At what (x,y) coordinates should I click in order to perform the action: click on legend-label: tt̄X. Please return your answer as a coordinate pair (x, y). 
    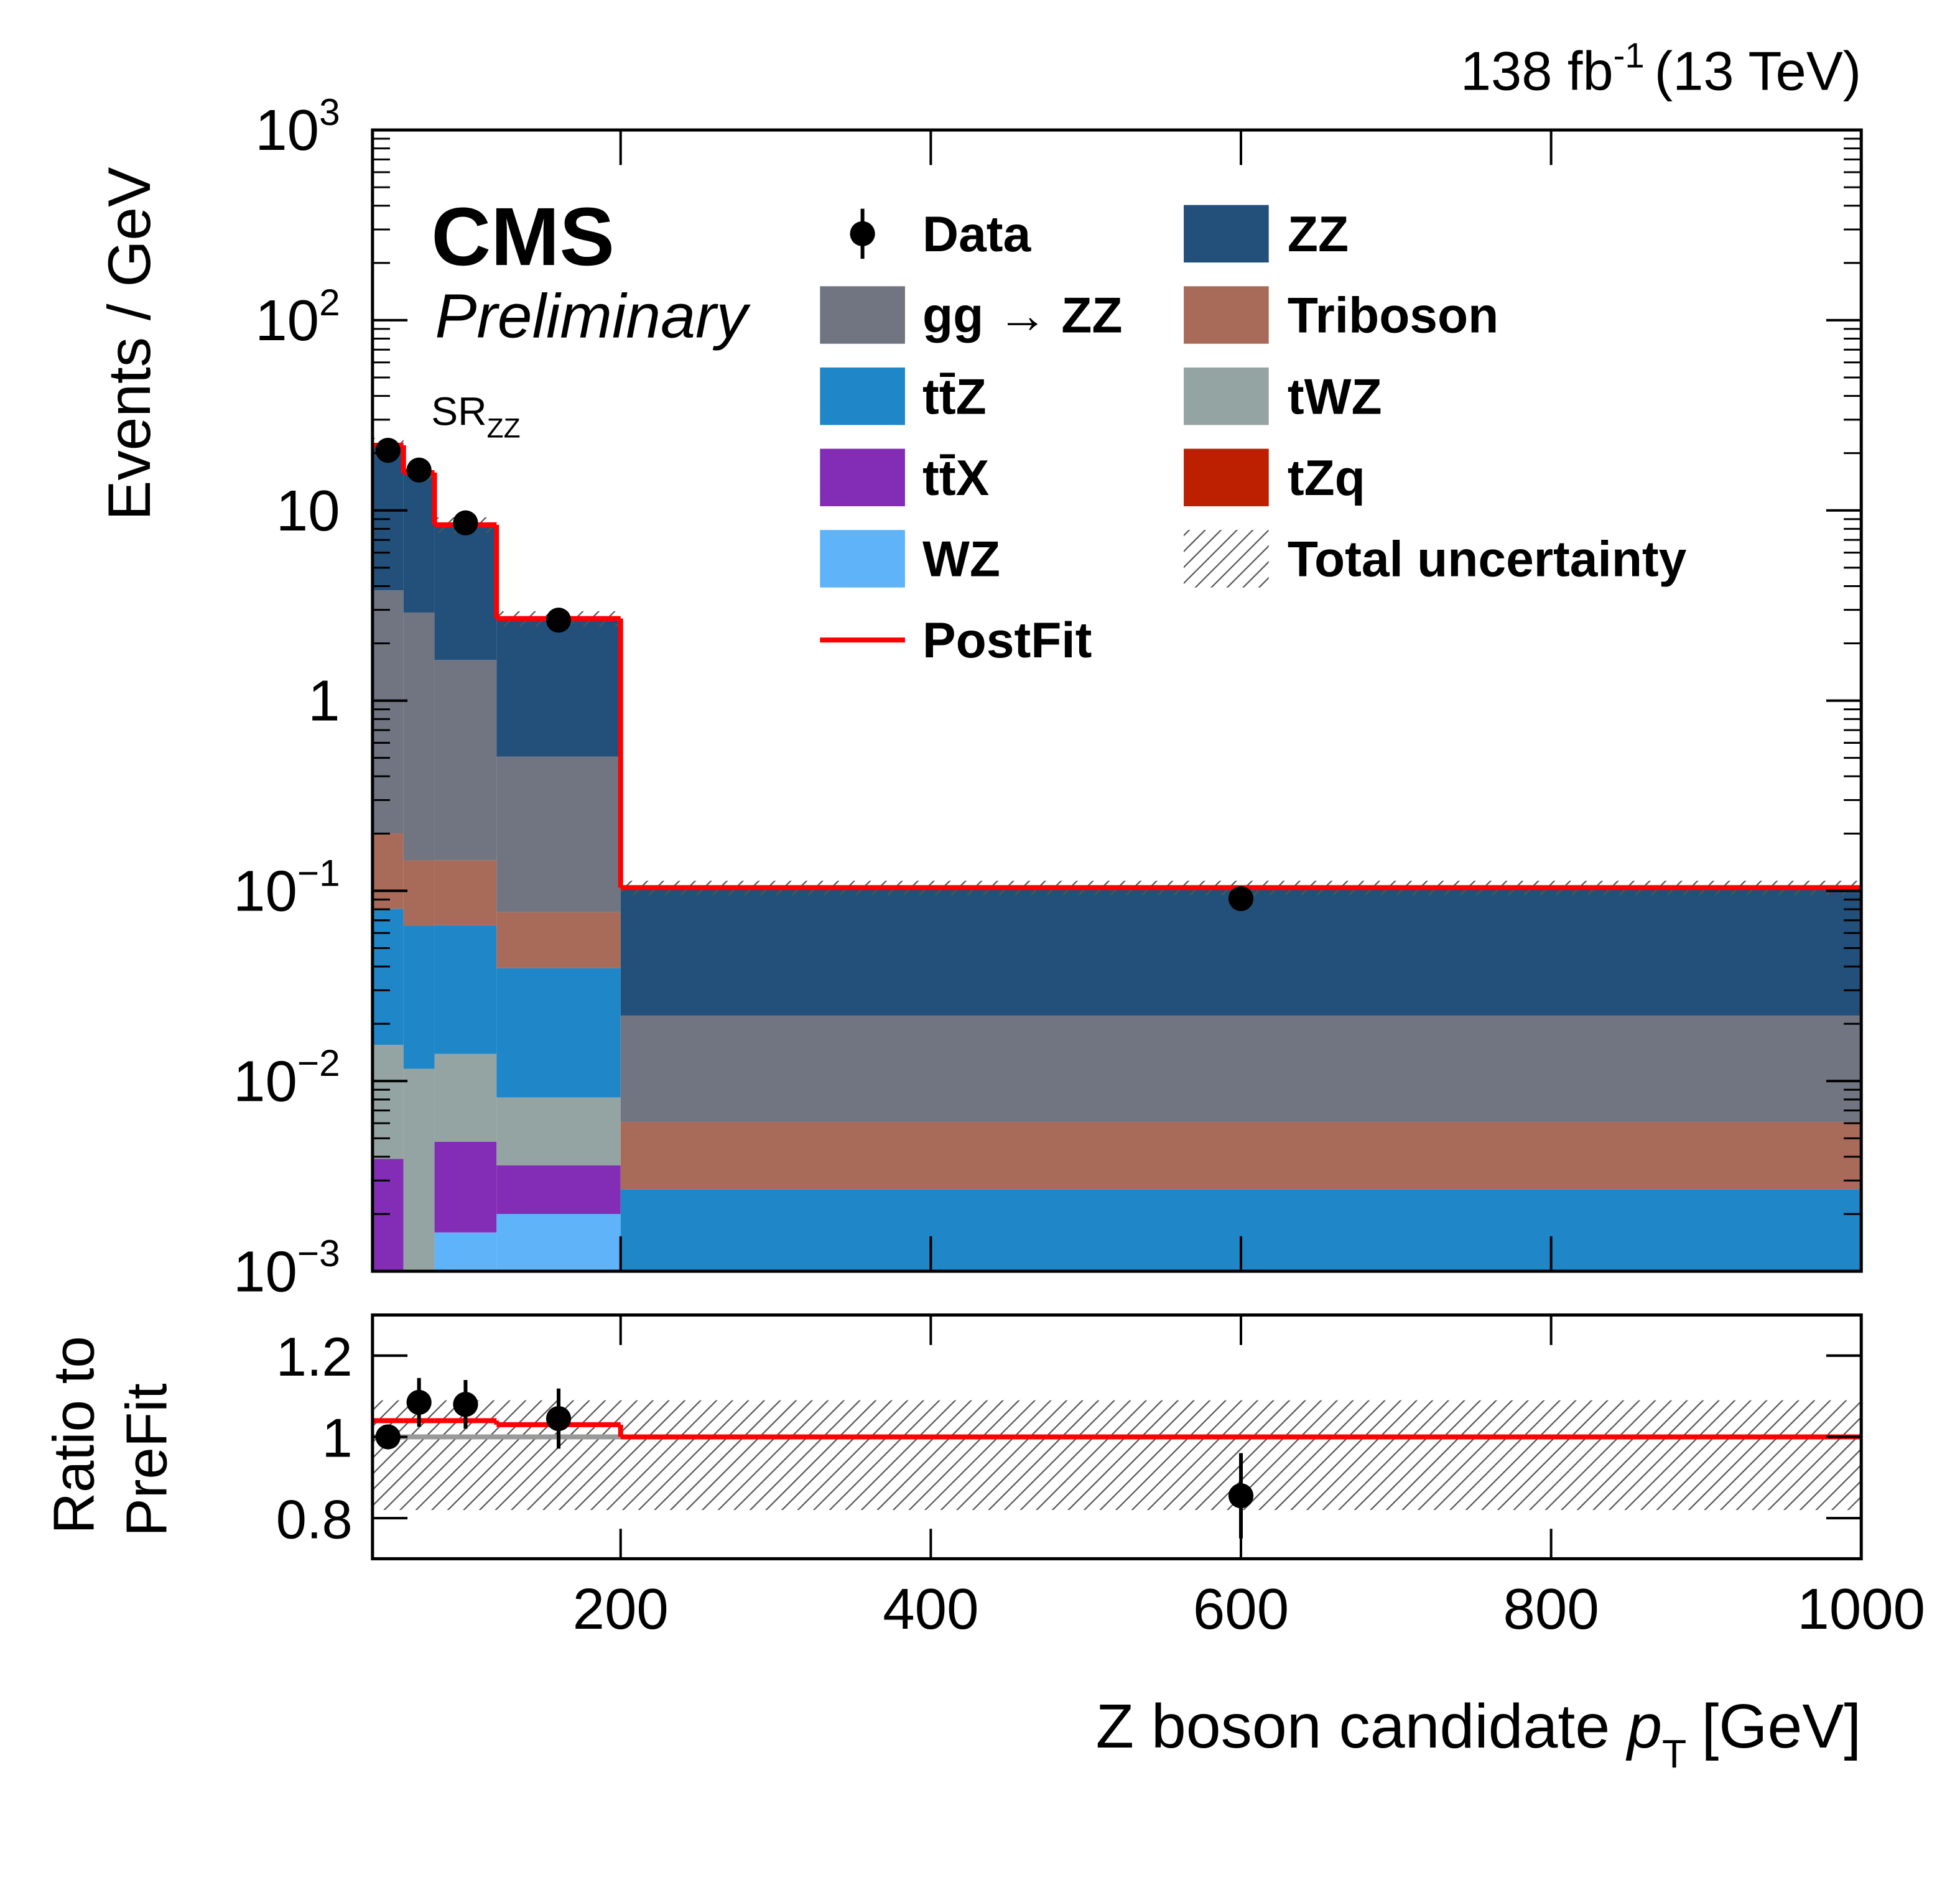
    Looking at the image, I should click on (955, 478).